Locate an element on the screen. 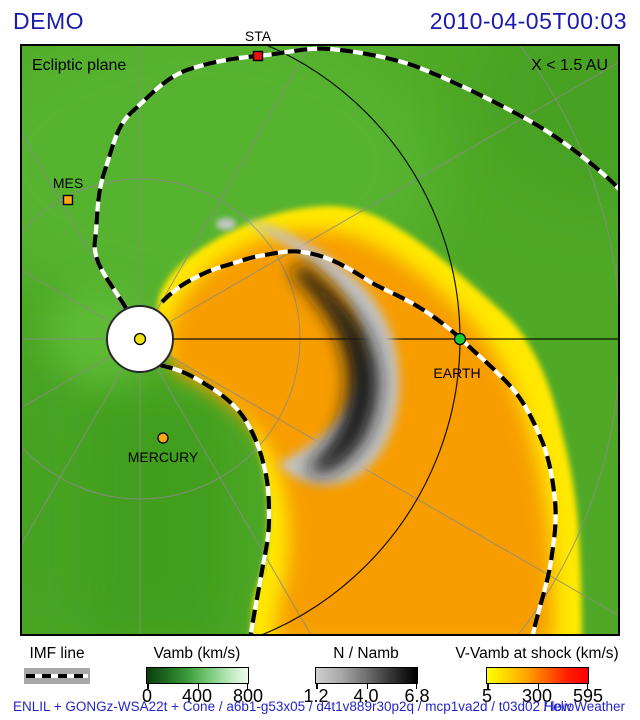  domain-label: X < 1.5 AU is located at coordinates (569, 65).